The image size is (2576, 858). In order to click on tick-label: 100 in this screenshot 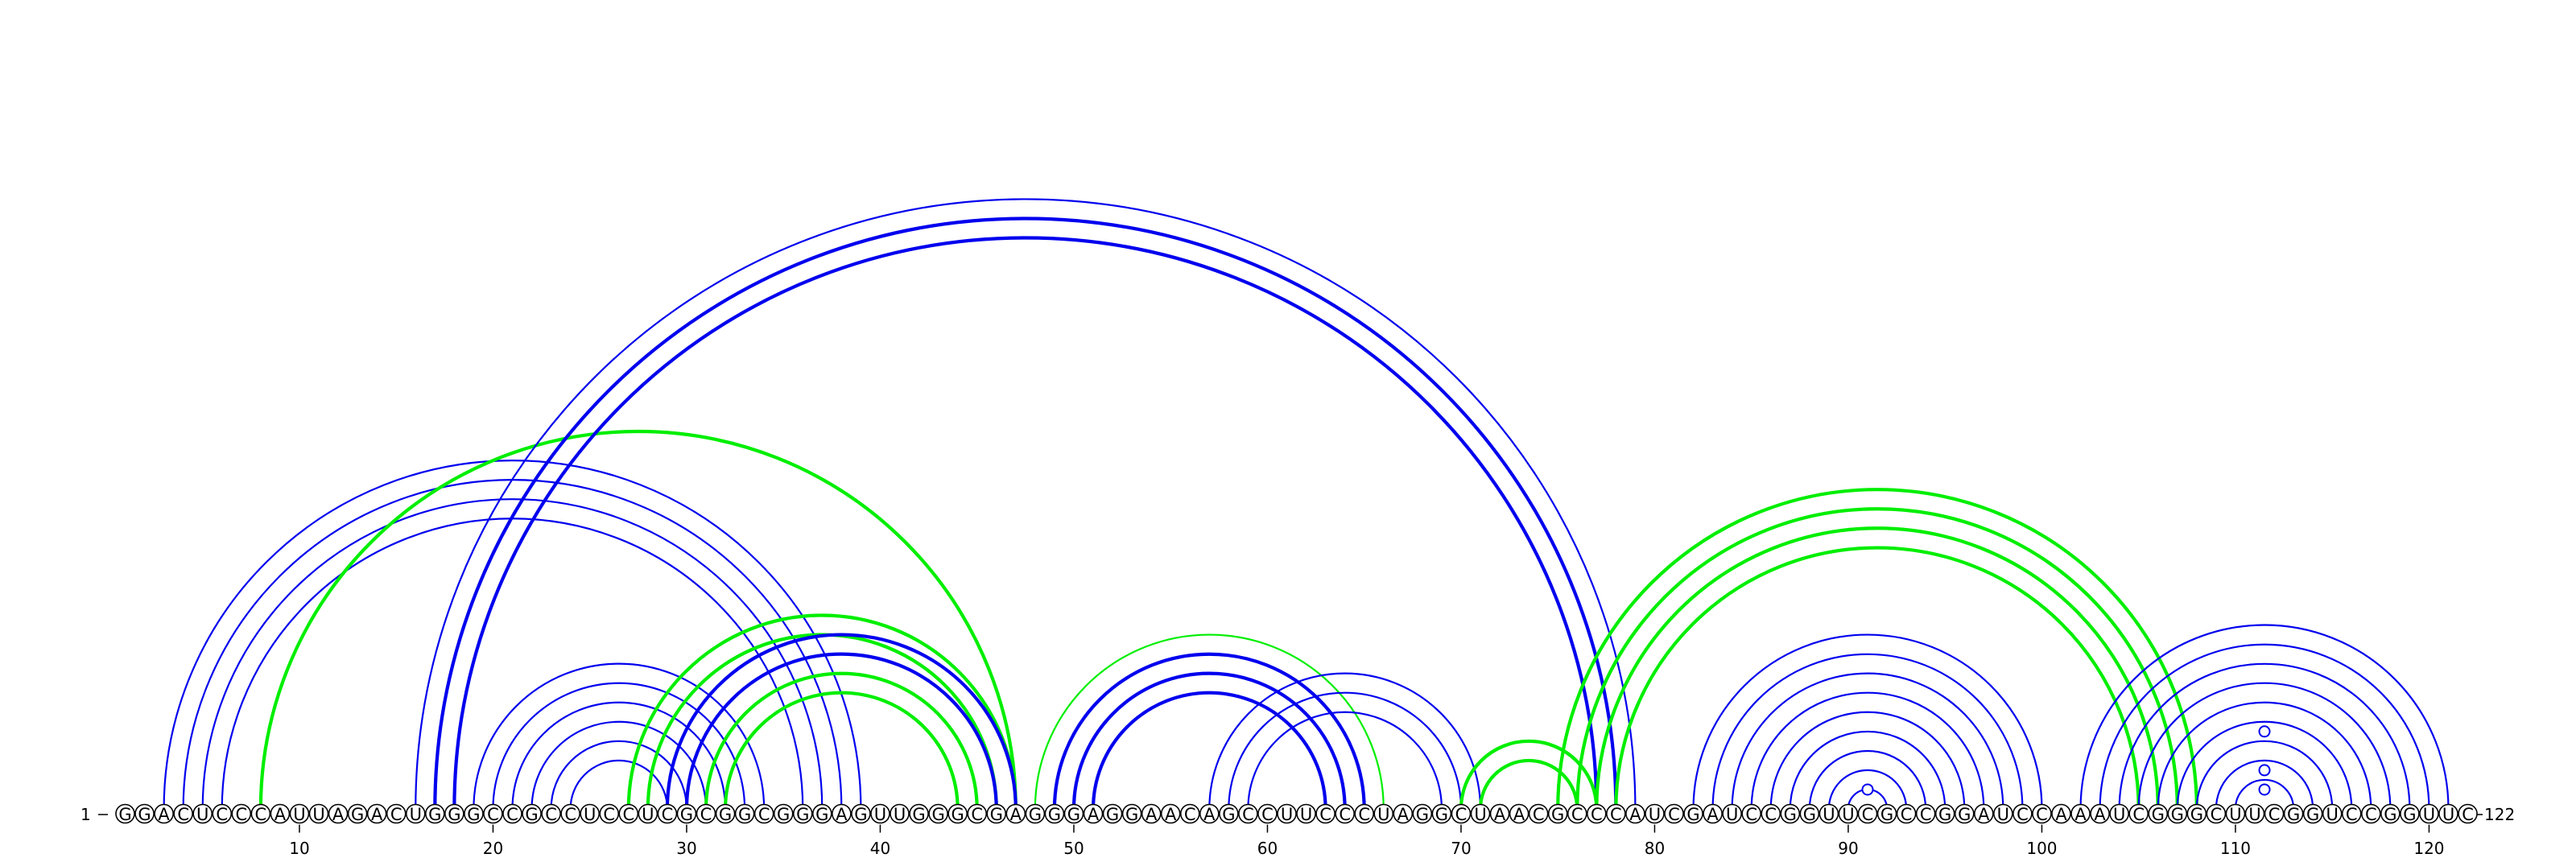, I will do `click(2041, 849)`.